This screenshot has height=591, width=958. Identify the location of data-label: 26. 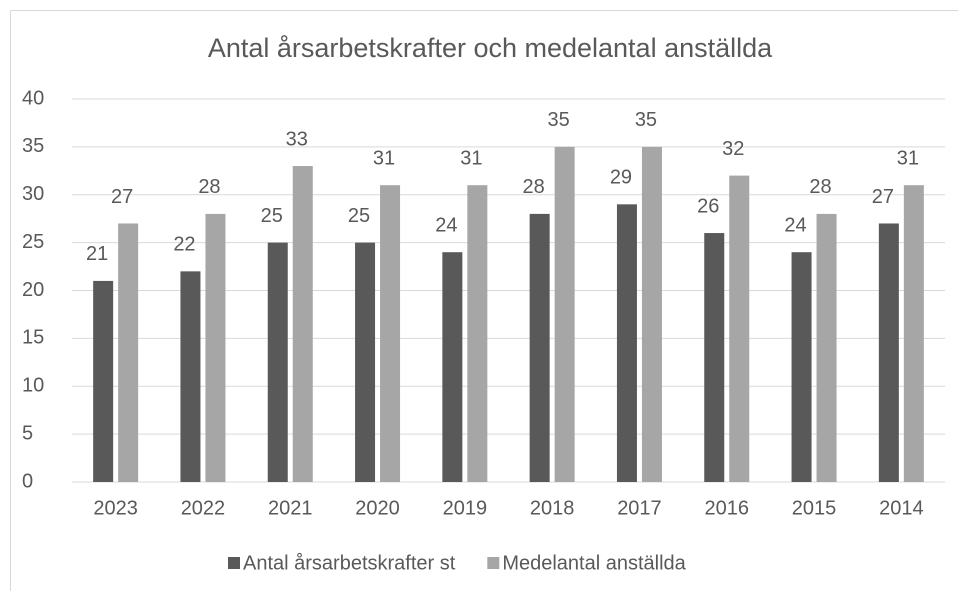
(708, 206).